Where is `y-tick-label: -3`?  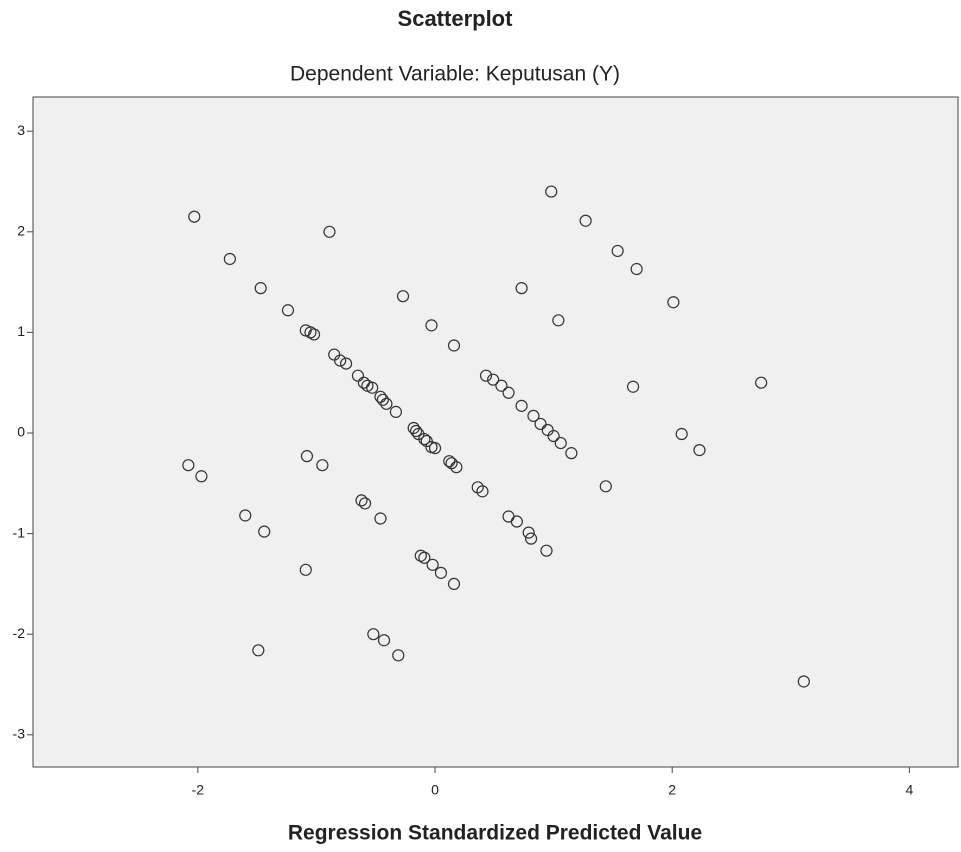 y-tick-label: -3 is located at coordinates (19, 734).